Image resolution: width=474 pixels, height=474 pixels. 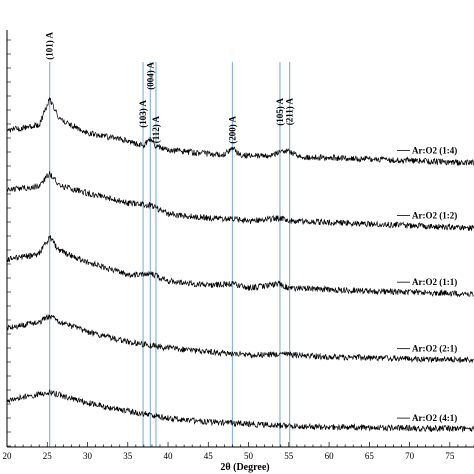 What do you see at coordinates (50, 46) in the screenshot?
I see `peak-label: (101) A` at bounding box center [50, 46].